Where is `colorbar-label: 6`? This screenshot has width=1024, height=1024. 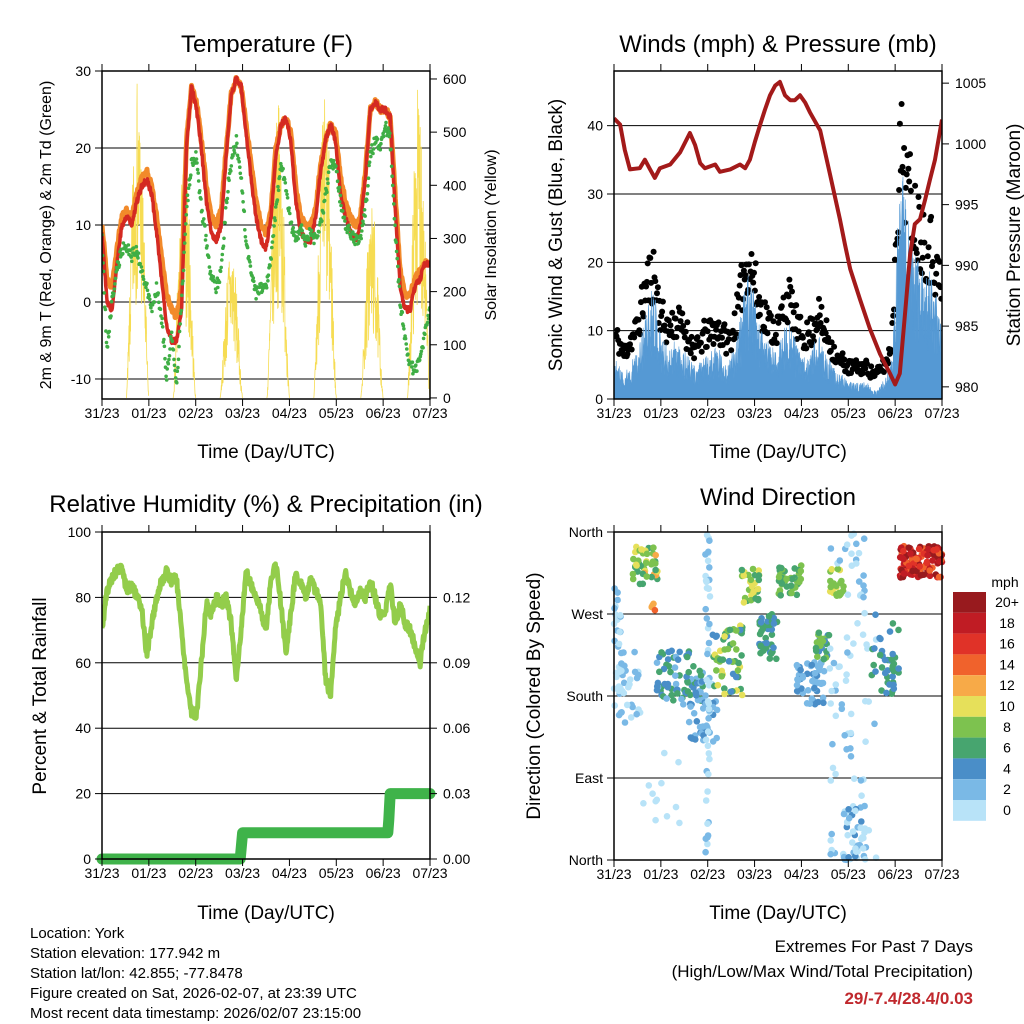 colorbar-label: 6 is located at coordinates (1007, 748).